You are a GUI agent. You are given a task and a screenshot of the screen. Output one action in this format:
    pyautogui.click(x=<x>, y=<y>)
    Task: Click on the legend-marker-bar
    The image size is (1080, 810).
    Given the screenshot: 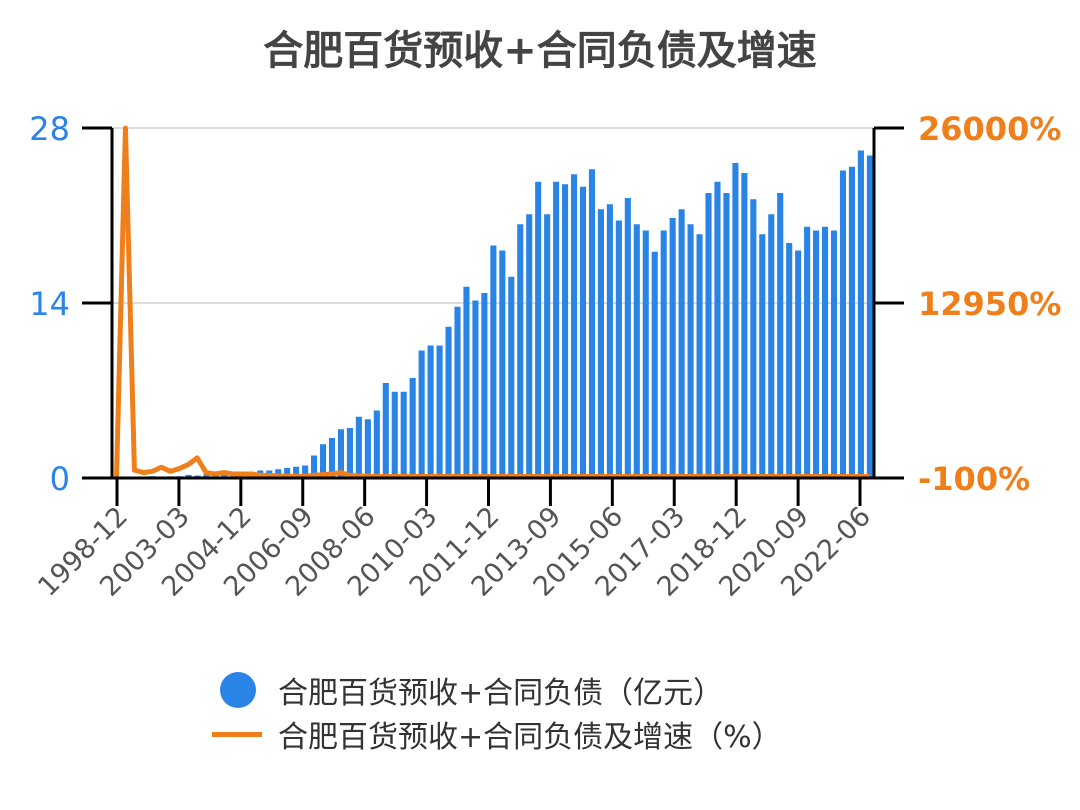 What is the action you would take?
    pyautogui.click(x=238, y=690)
    